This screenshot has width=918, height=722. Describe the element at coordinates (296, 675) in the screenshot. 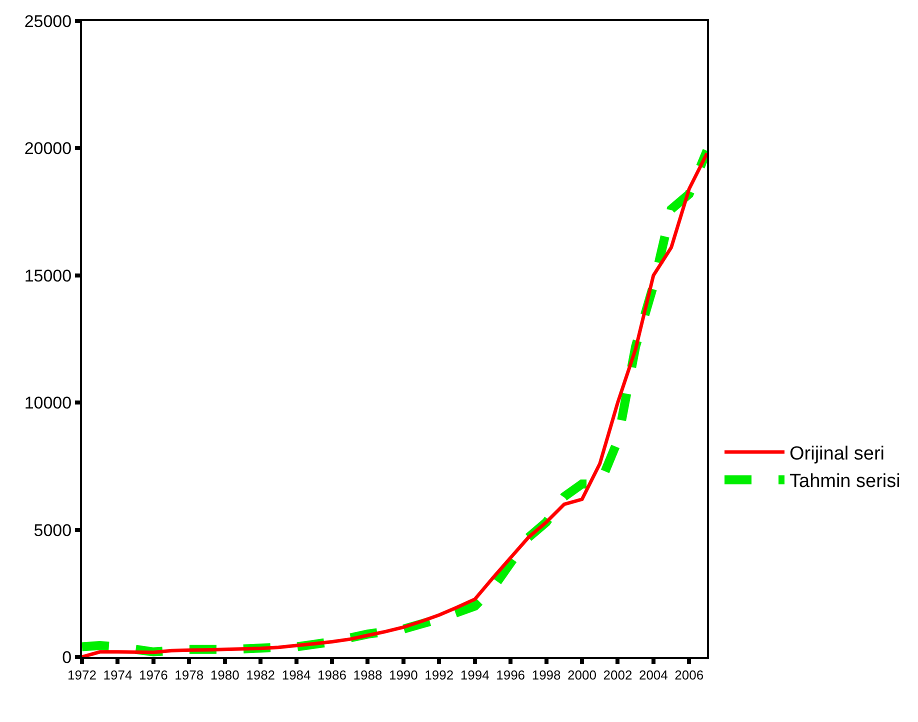

I see `x-tick-label: 1984` at that location.